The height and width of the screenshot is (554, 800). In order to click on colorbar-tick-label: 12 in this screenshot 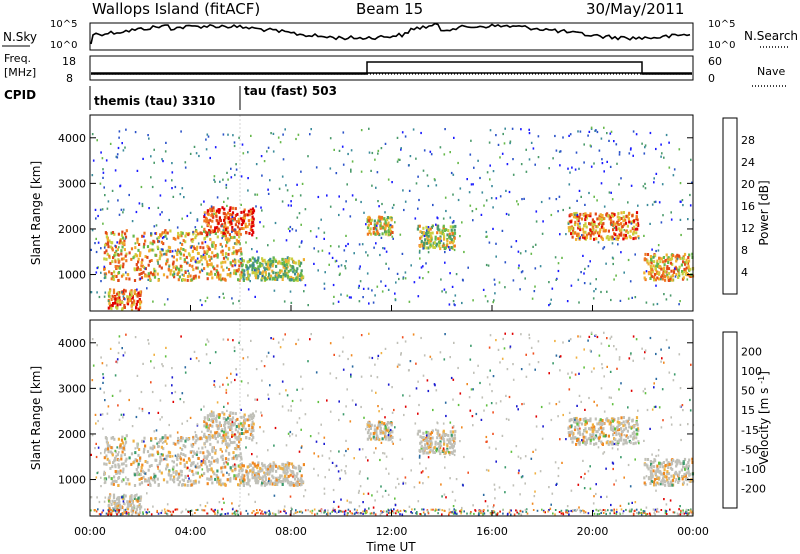, I will do `click(748, 228)`.